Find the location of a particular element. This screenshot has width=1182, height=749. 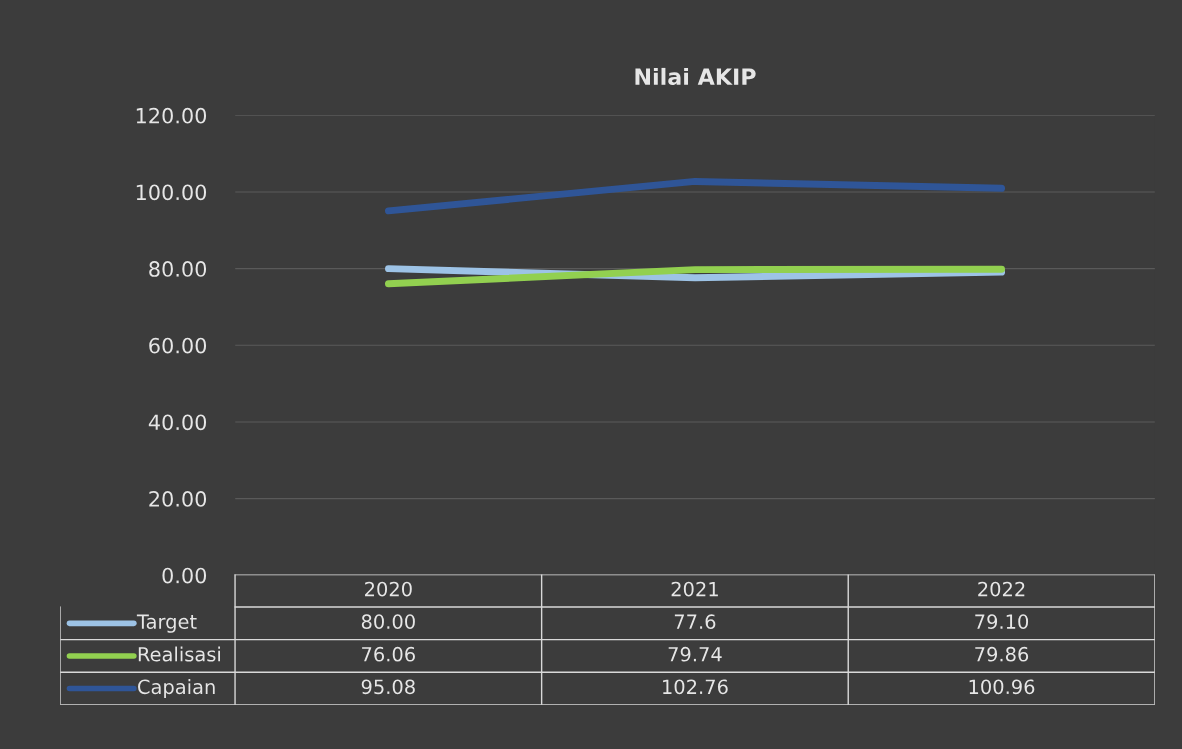

data-label: 77.6 is located at coordinates (695, 621).